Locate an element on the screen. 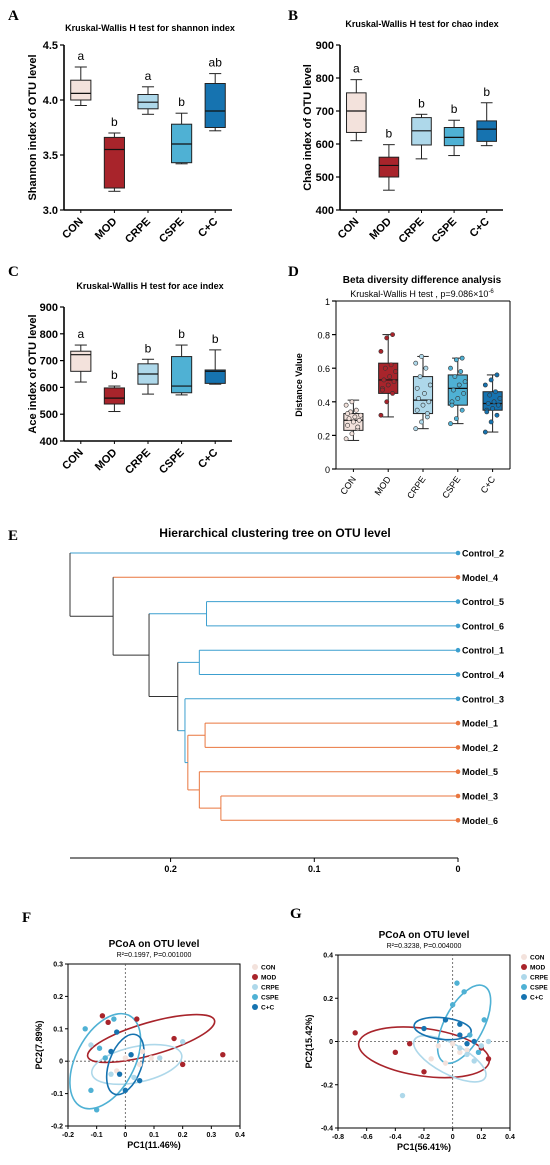 The image size is (550, 1165). y-tick-label: 400 is located at coordinates (325, 211).